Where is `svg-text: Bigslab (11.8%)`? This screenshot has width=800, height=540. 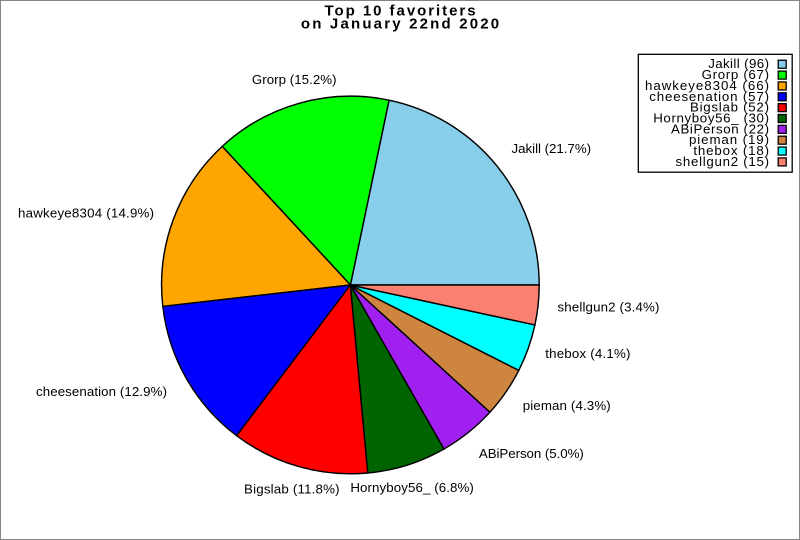
svg-text: Bigslab (11.8%) is located at coordinates (292, 489).